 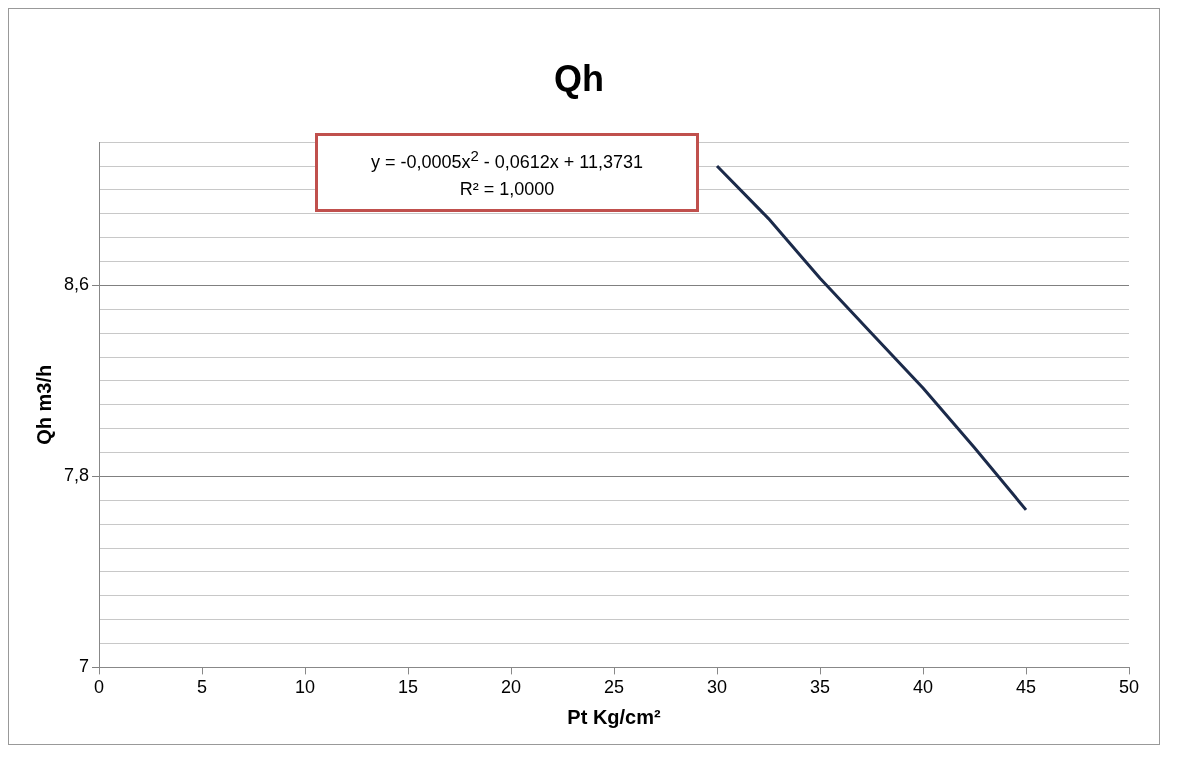 What do you see at coordinates (43, 404) in the screenshot?
I see `y-axis-title: Qh m3/h` at bounding box center [43, 404].